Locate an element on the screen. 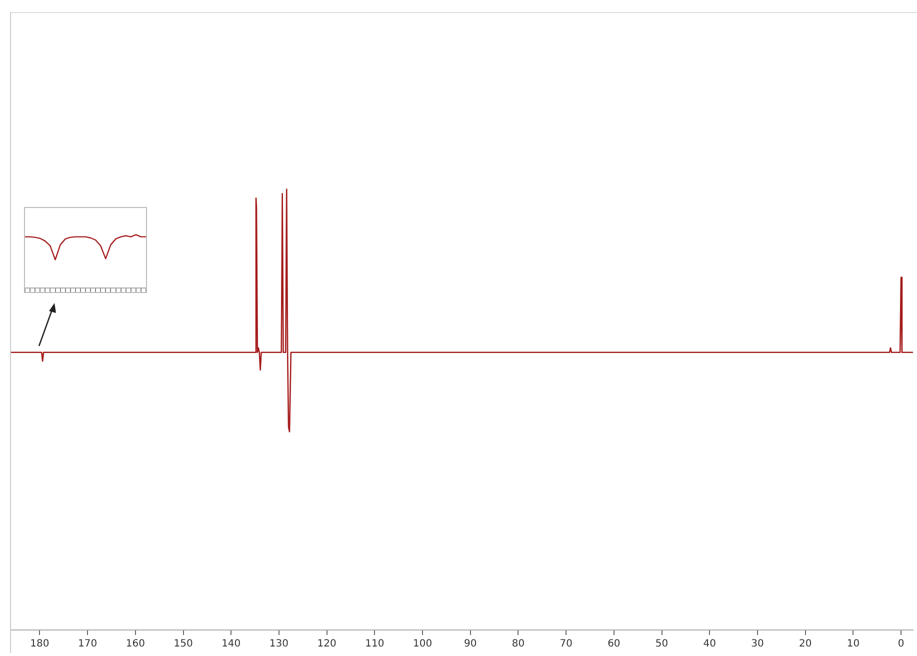 The width and height of the screenshot is (917, 656). x-tick-label: 150 is located at coordinates (183, 644).